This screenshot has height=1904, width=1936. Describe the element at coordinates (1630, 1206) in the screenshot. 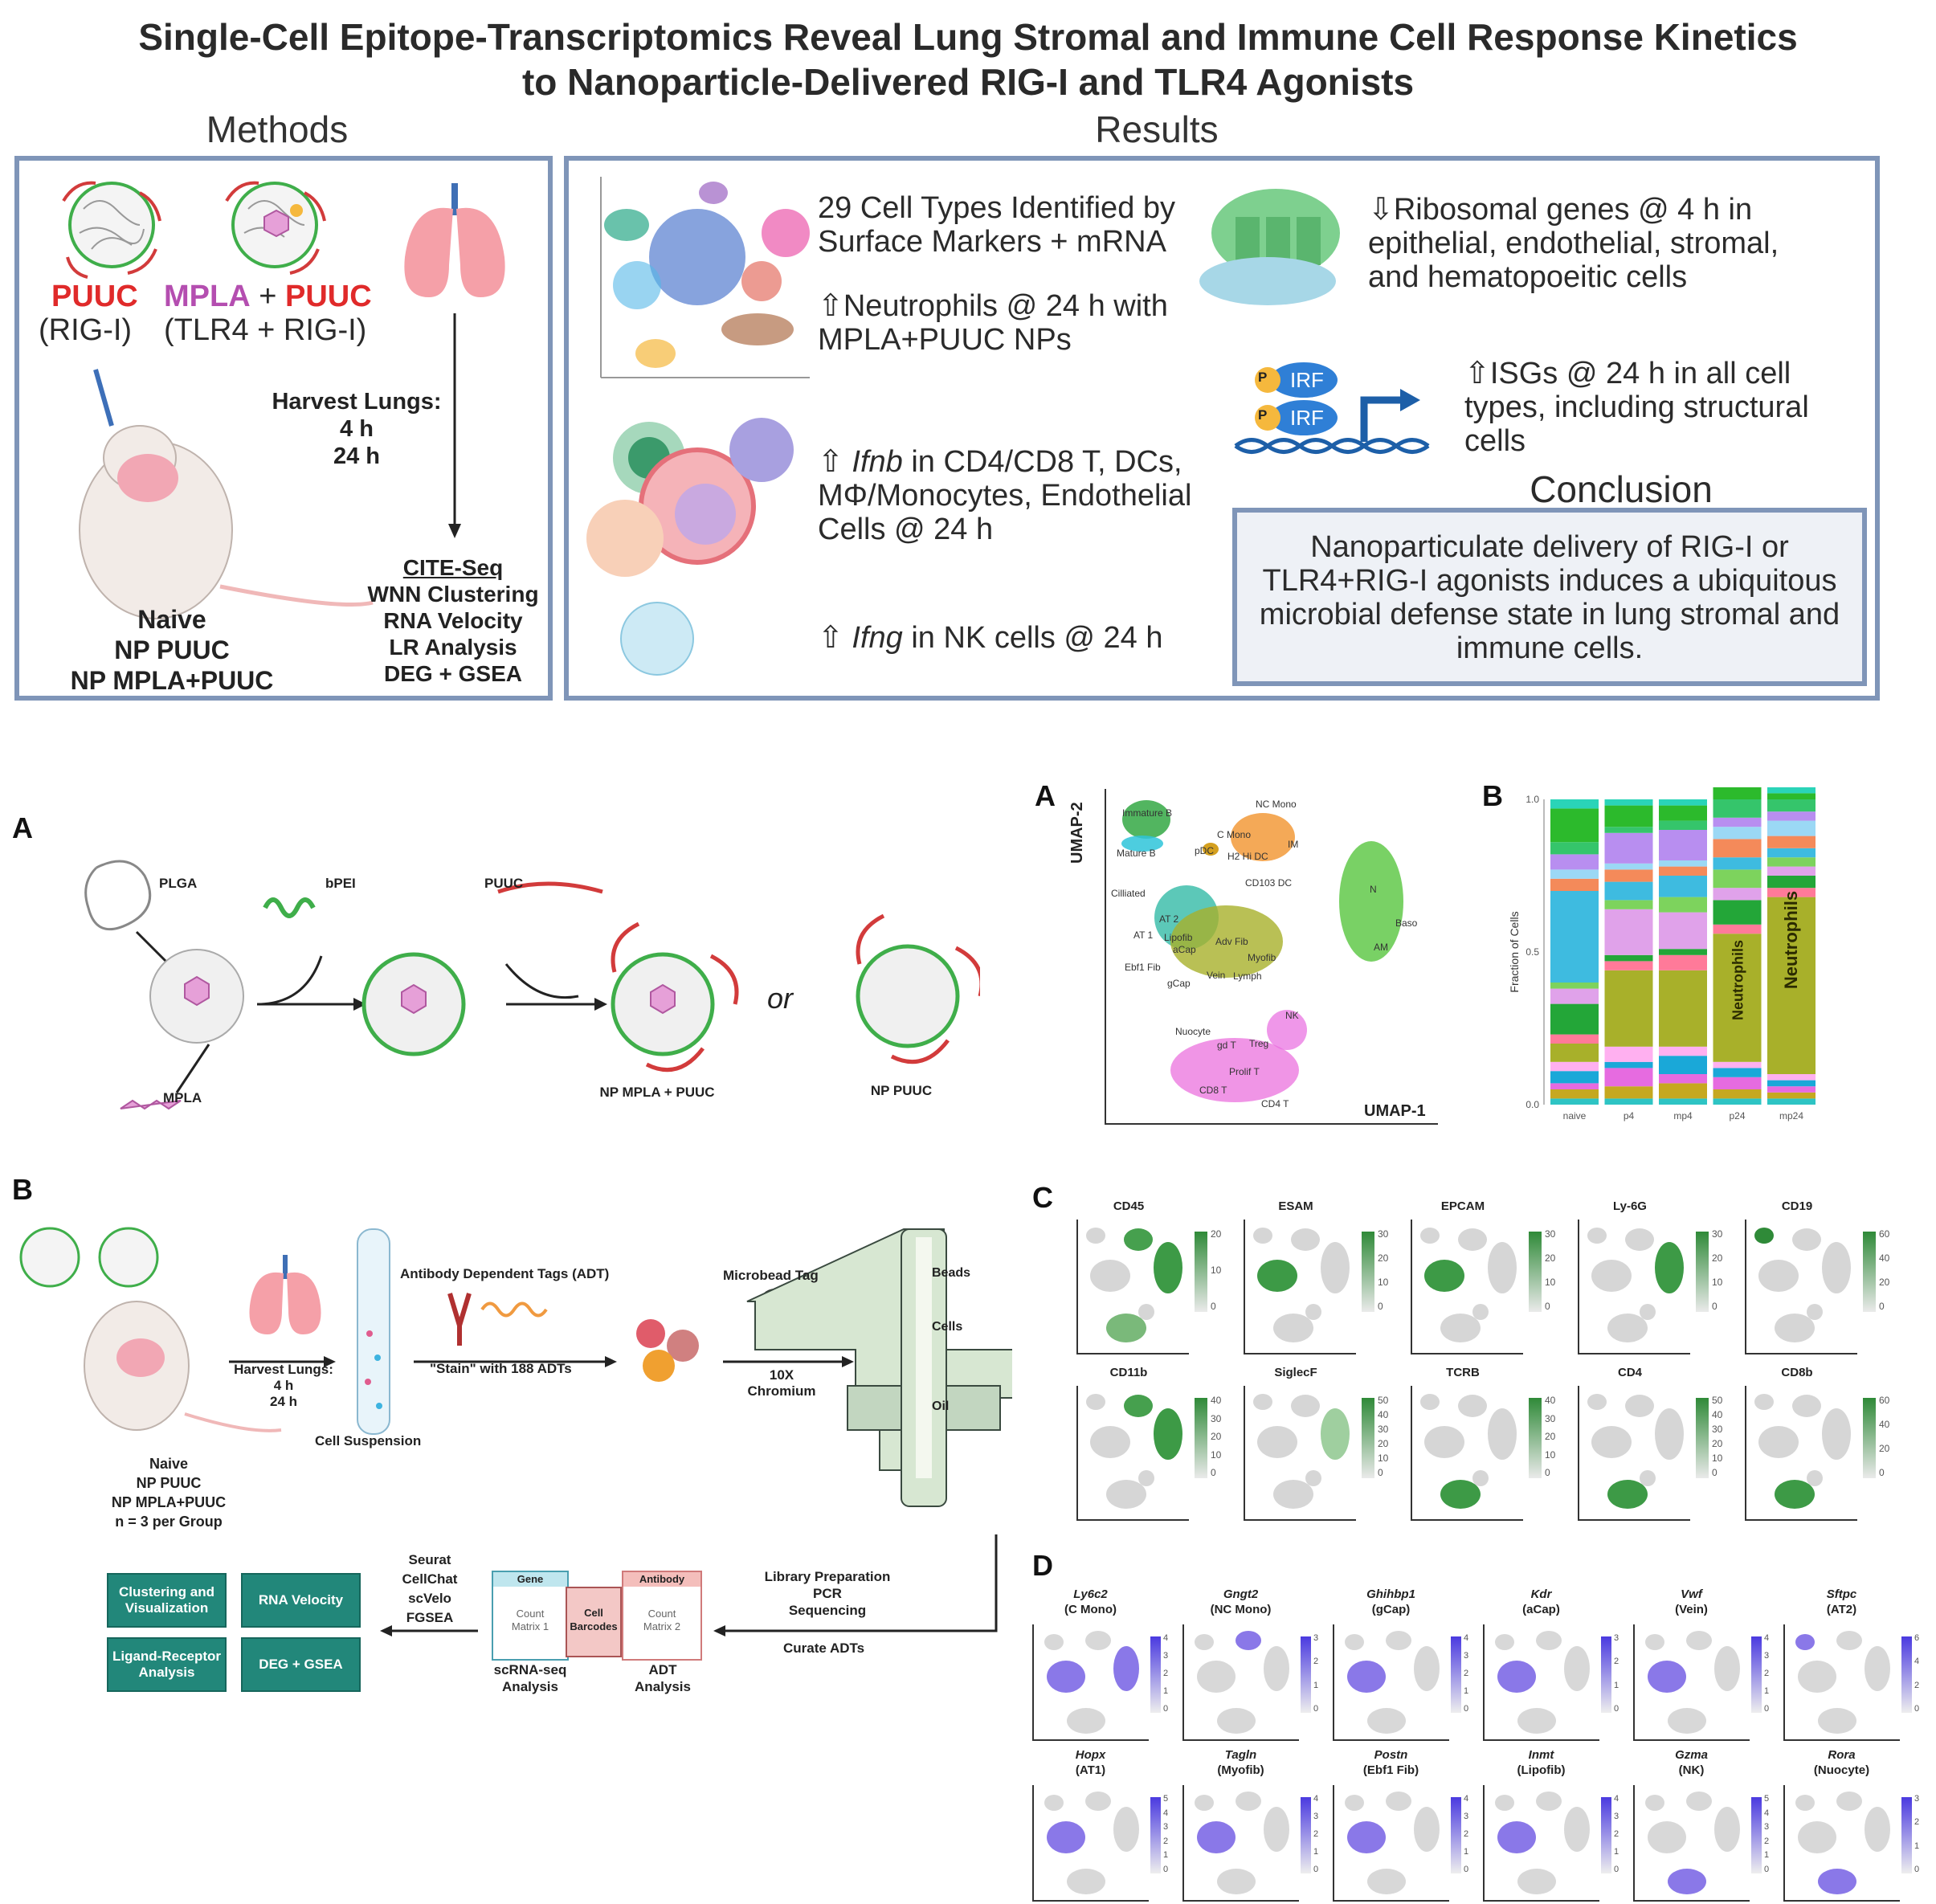

I see `adt-panel-title: Ly-6G` at that location.